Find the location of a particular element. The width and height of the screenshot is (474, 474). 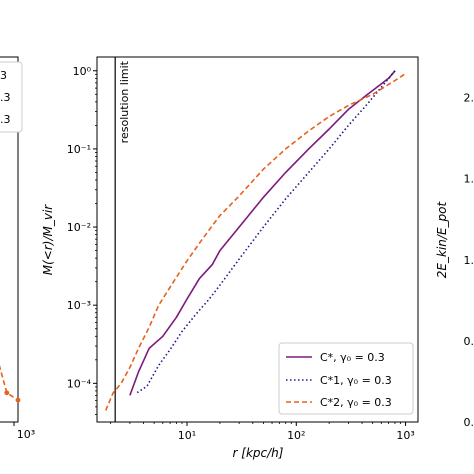

resolution-limit-label: resolution limit is located at coordinates (124, 101).